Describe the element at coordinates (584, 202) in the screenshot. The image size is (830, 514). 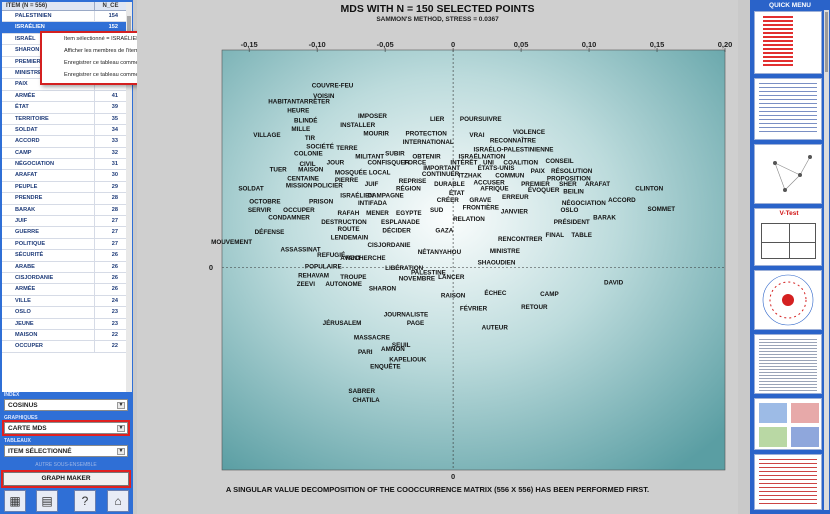
I see `point-label: NÉGOCIATION` at that location.